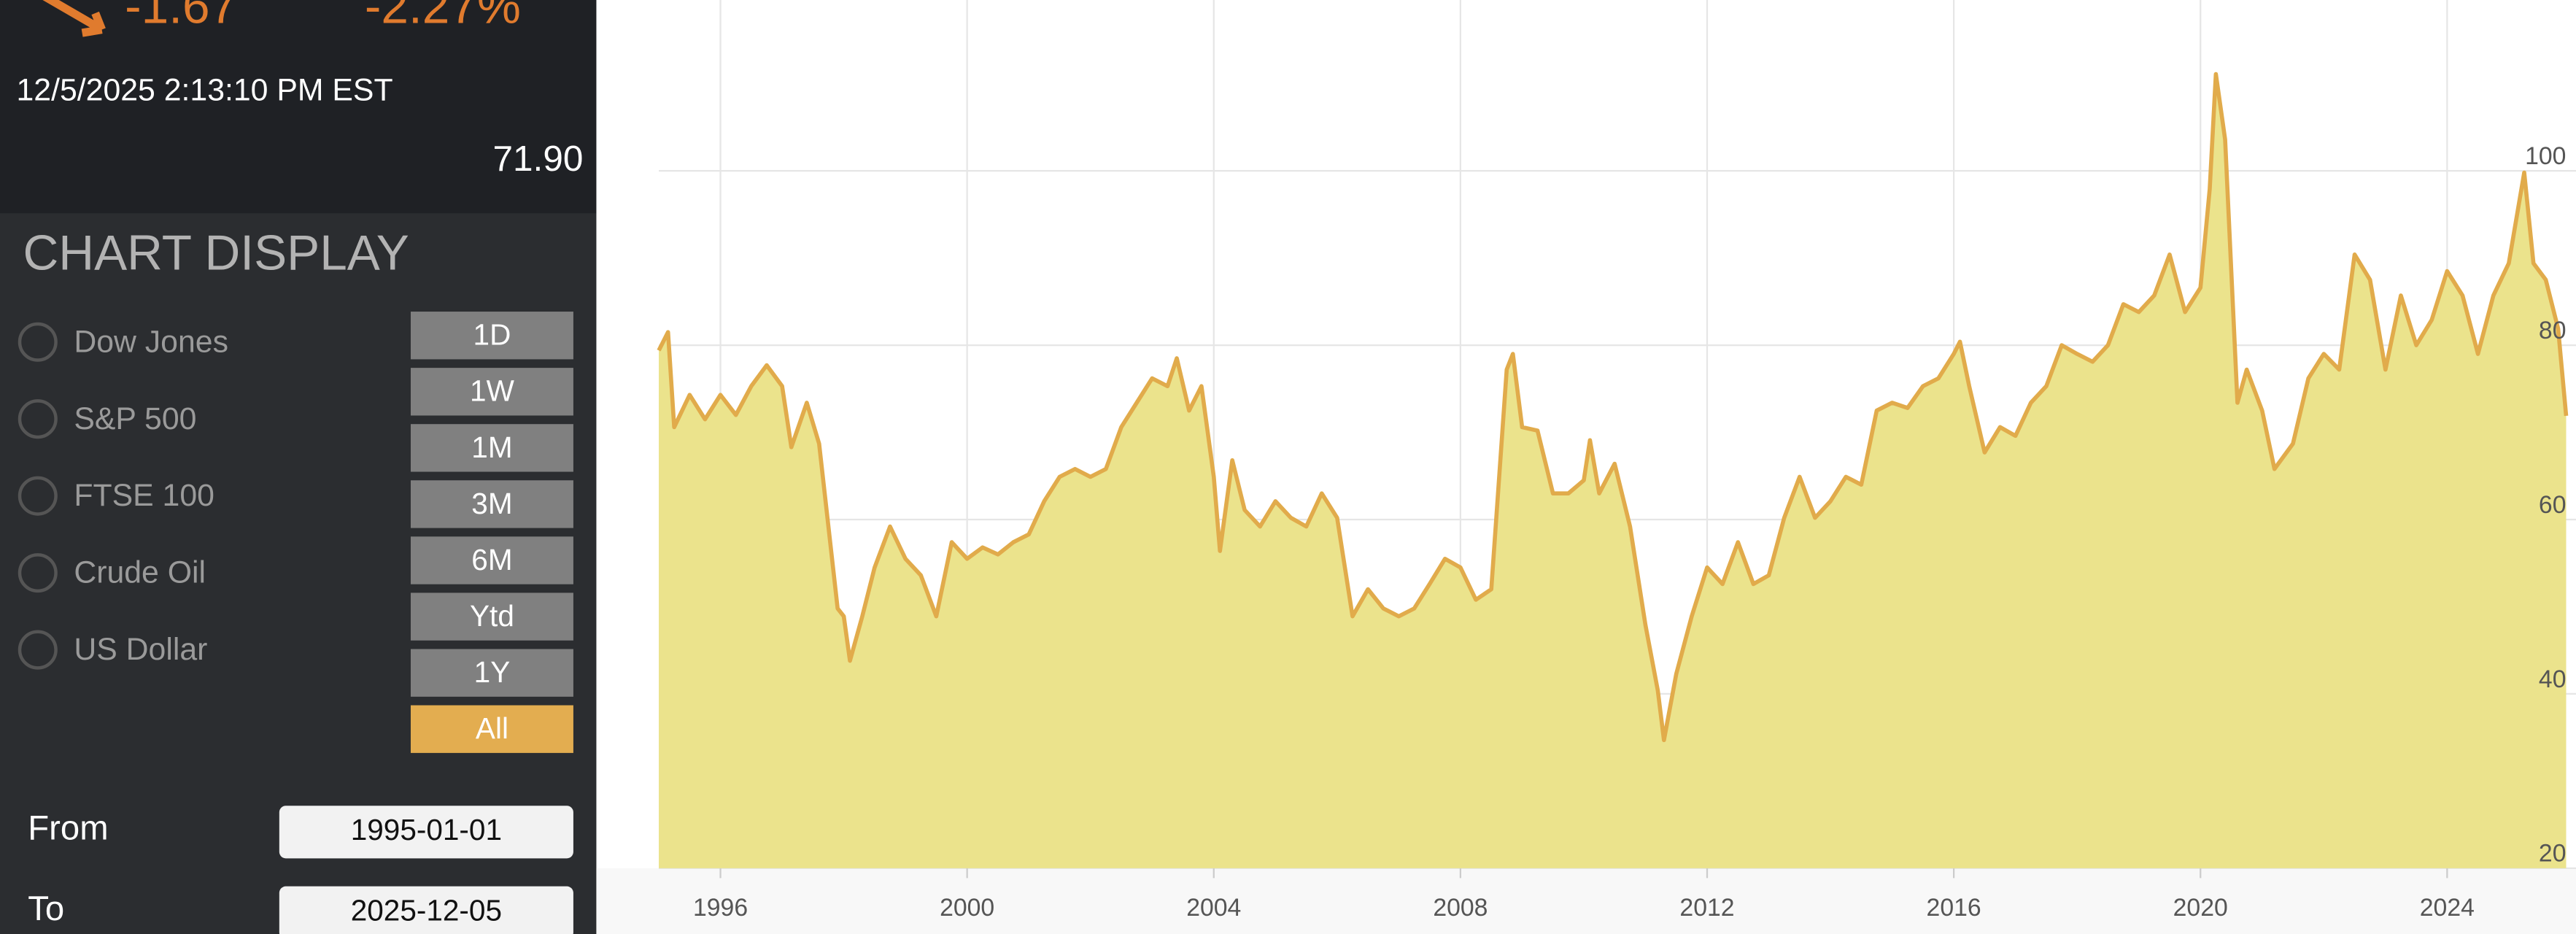 This screenshot has width=2576, height=934. What do you see at coordinates (135, 418) in the screenshot?
I see `overlay-label: S&P 500` at bounding box center [135, 418].